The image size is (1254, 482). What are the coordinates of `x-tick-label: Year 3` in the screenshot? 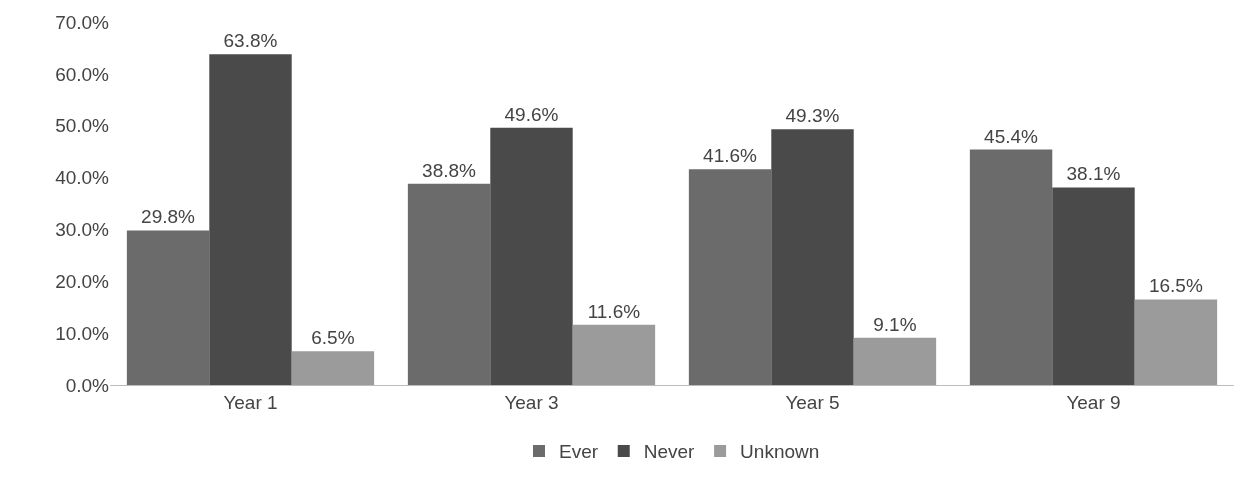 It's located at (531, 402).